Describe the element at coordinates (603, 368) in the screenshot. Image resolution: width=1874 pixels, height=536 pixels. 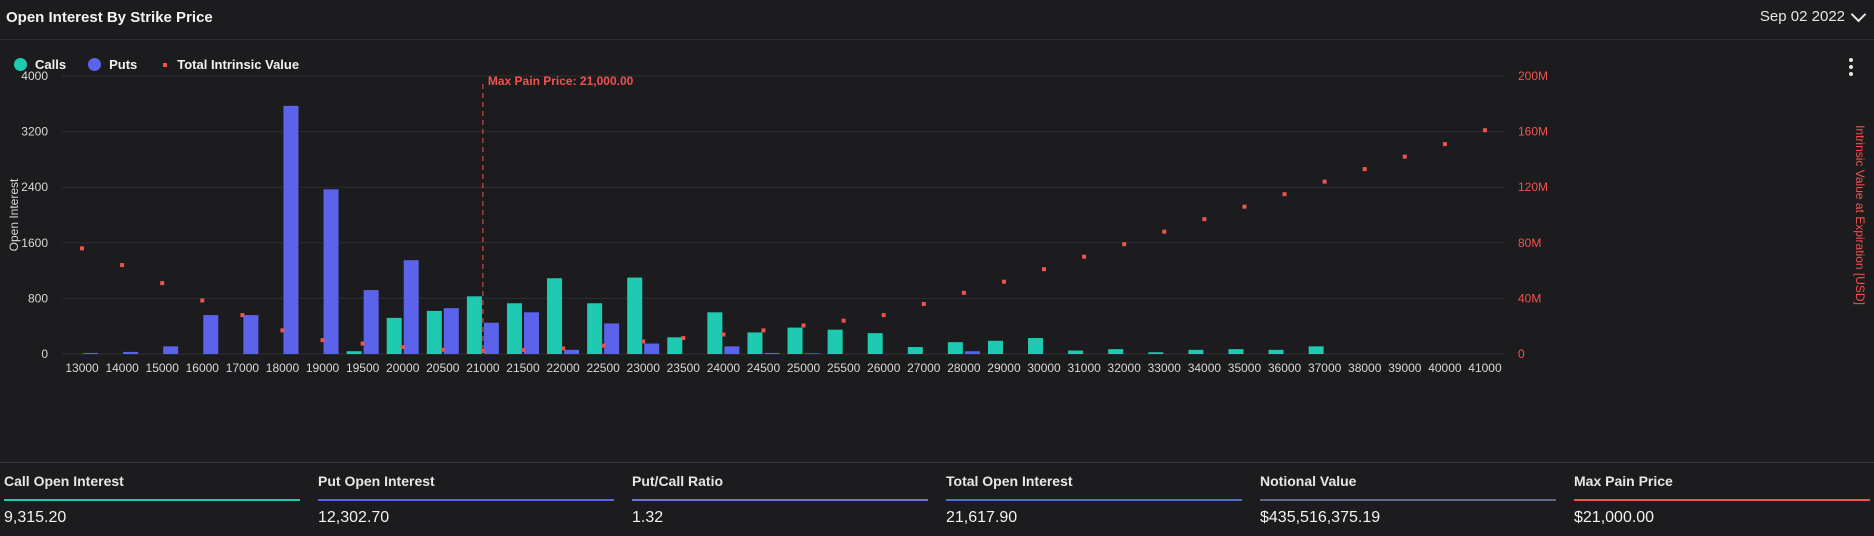
I see `x-tick-label: 22500` at that location.